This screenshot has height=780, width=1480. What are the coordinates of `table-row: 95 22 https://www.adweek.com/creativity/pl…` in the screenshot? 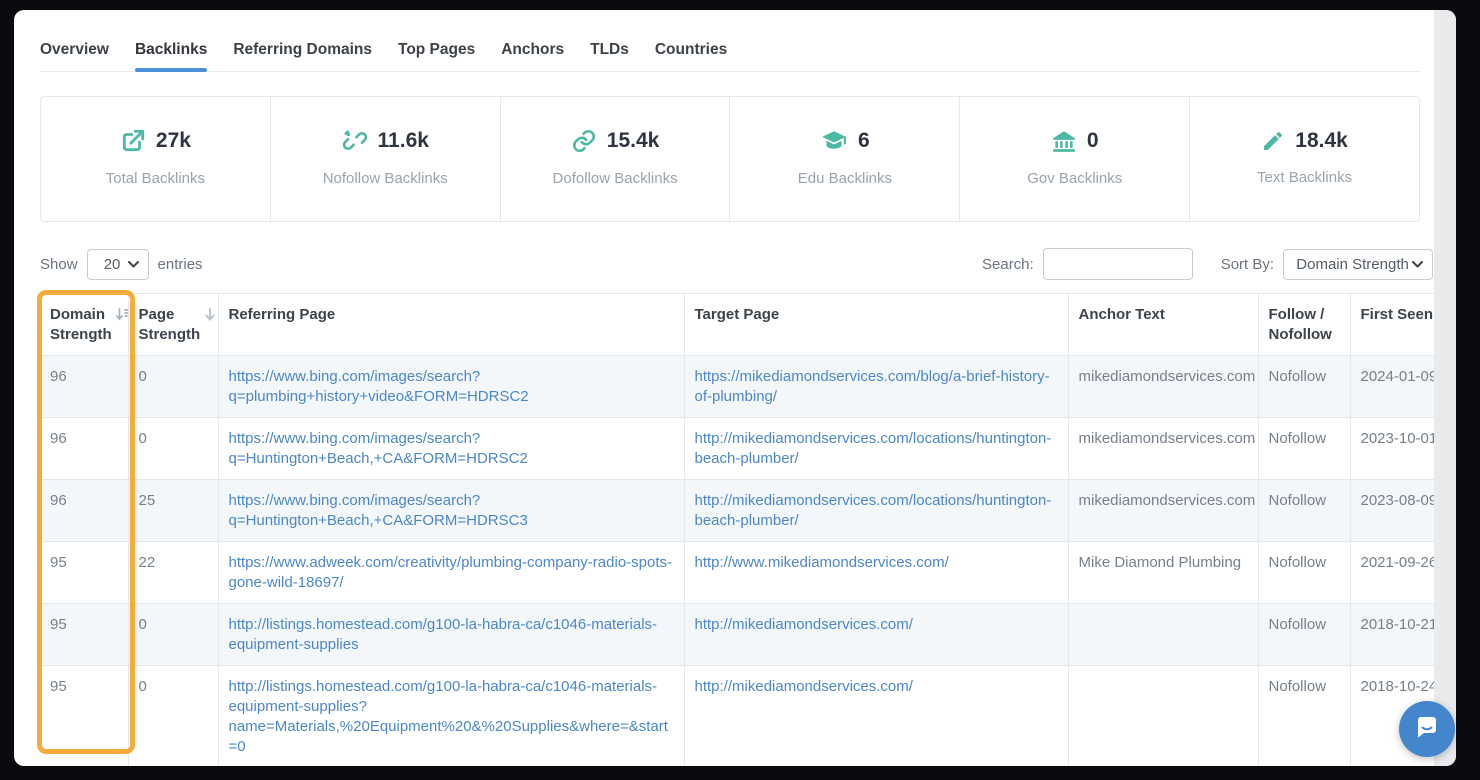 It's located at (737, 572).